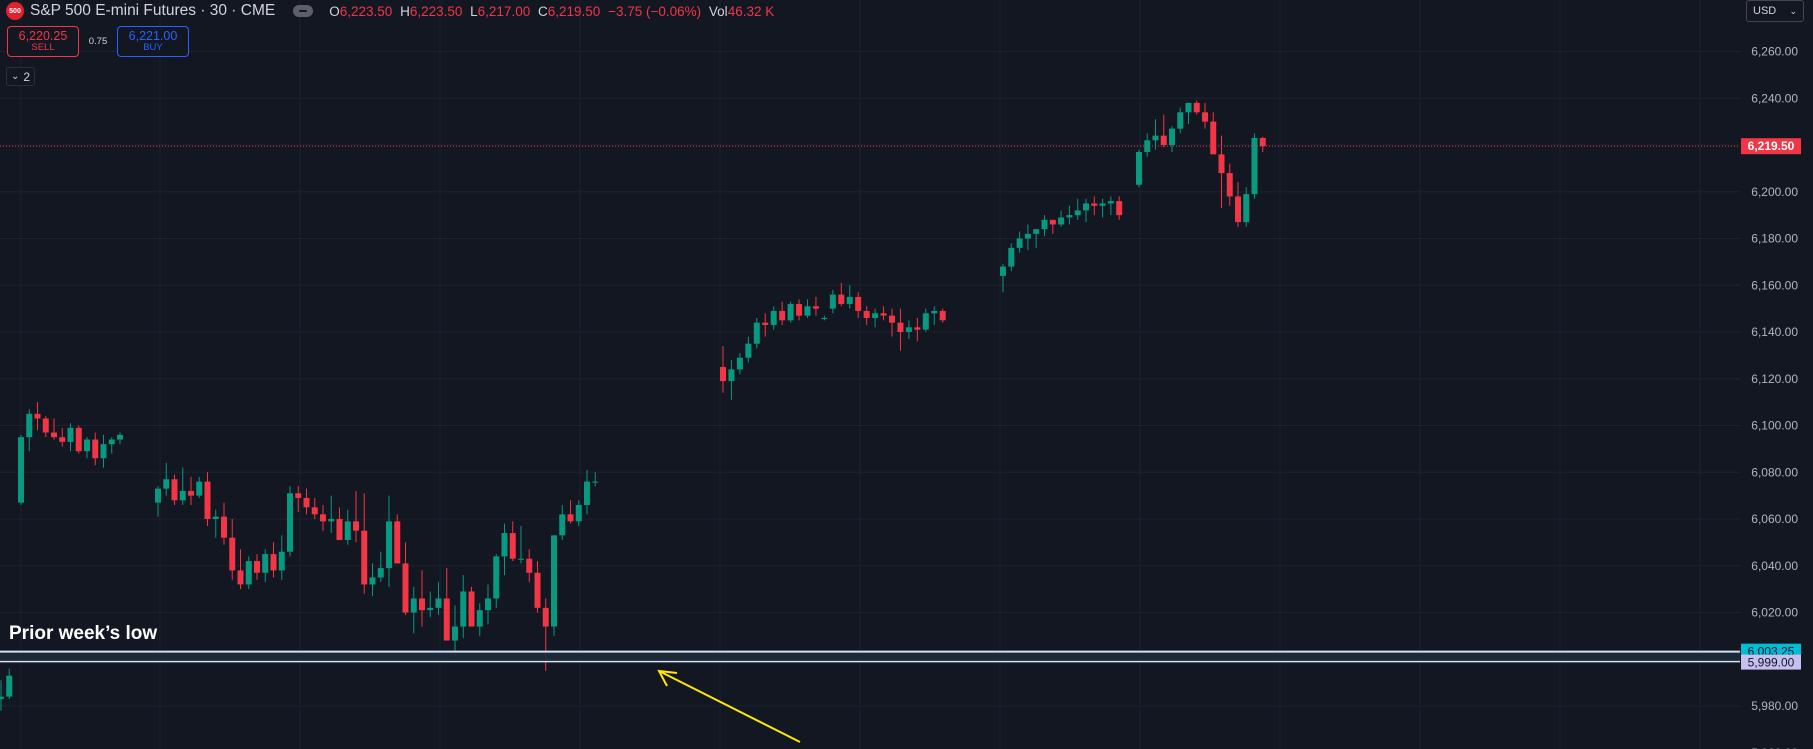 Image resolution: width=1813 pixels, height=749 pixels. I want to click on sell-label: SELL, so click(43, 48).